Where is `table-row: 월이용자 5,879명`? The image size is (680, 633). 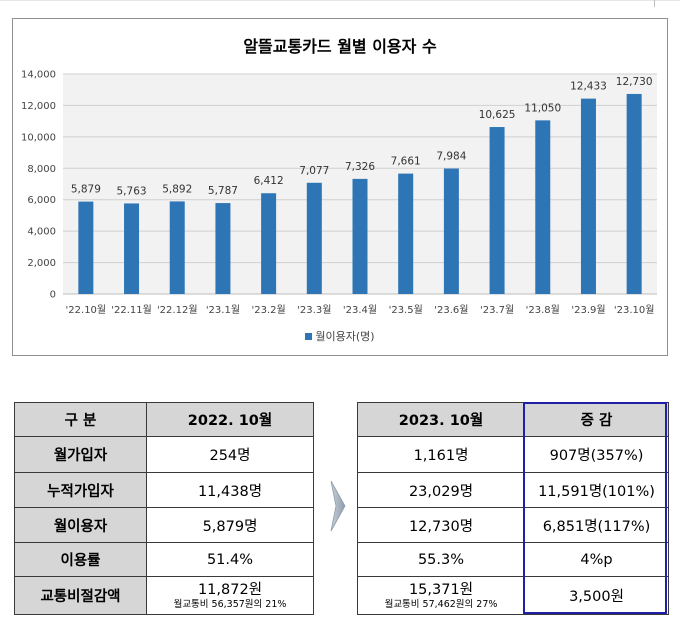 table-row: 월이용자 5,879명 is located at coordinates (164, 525).